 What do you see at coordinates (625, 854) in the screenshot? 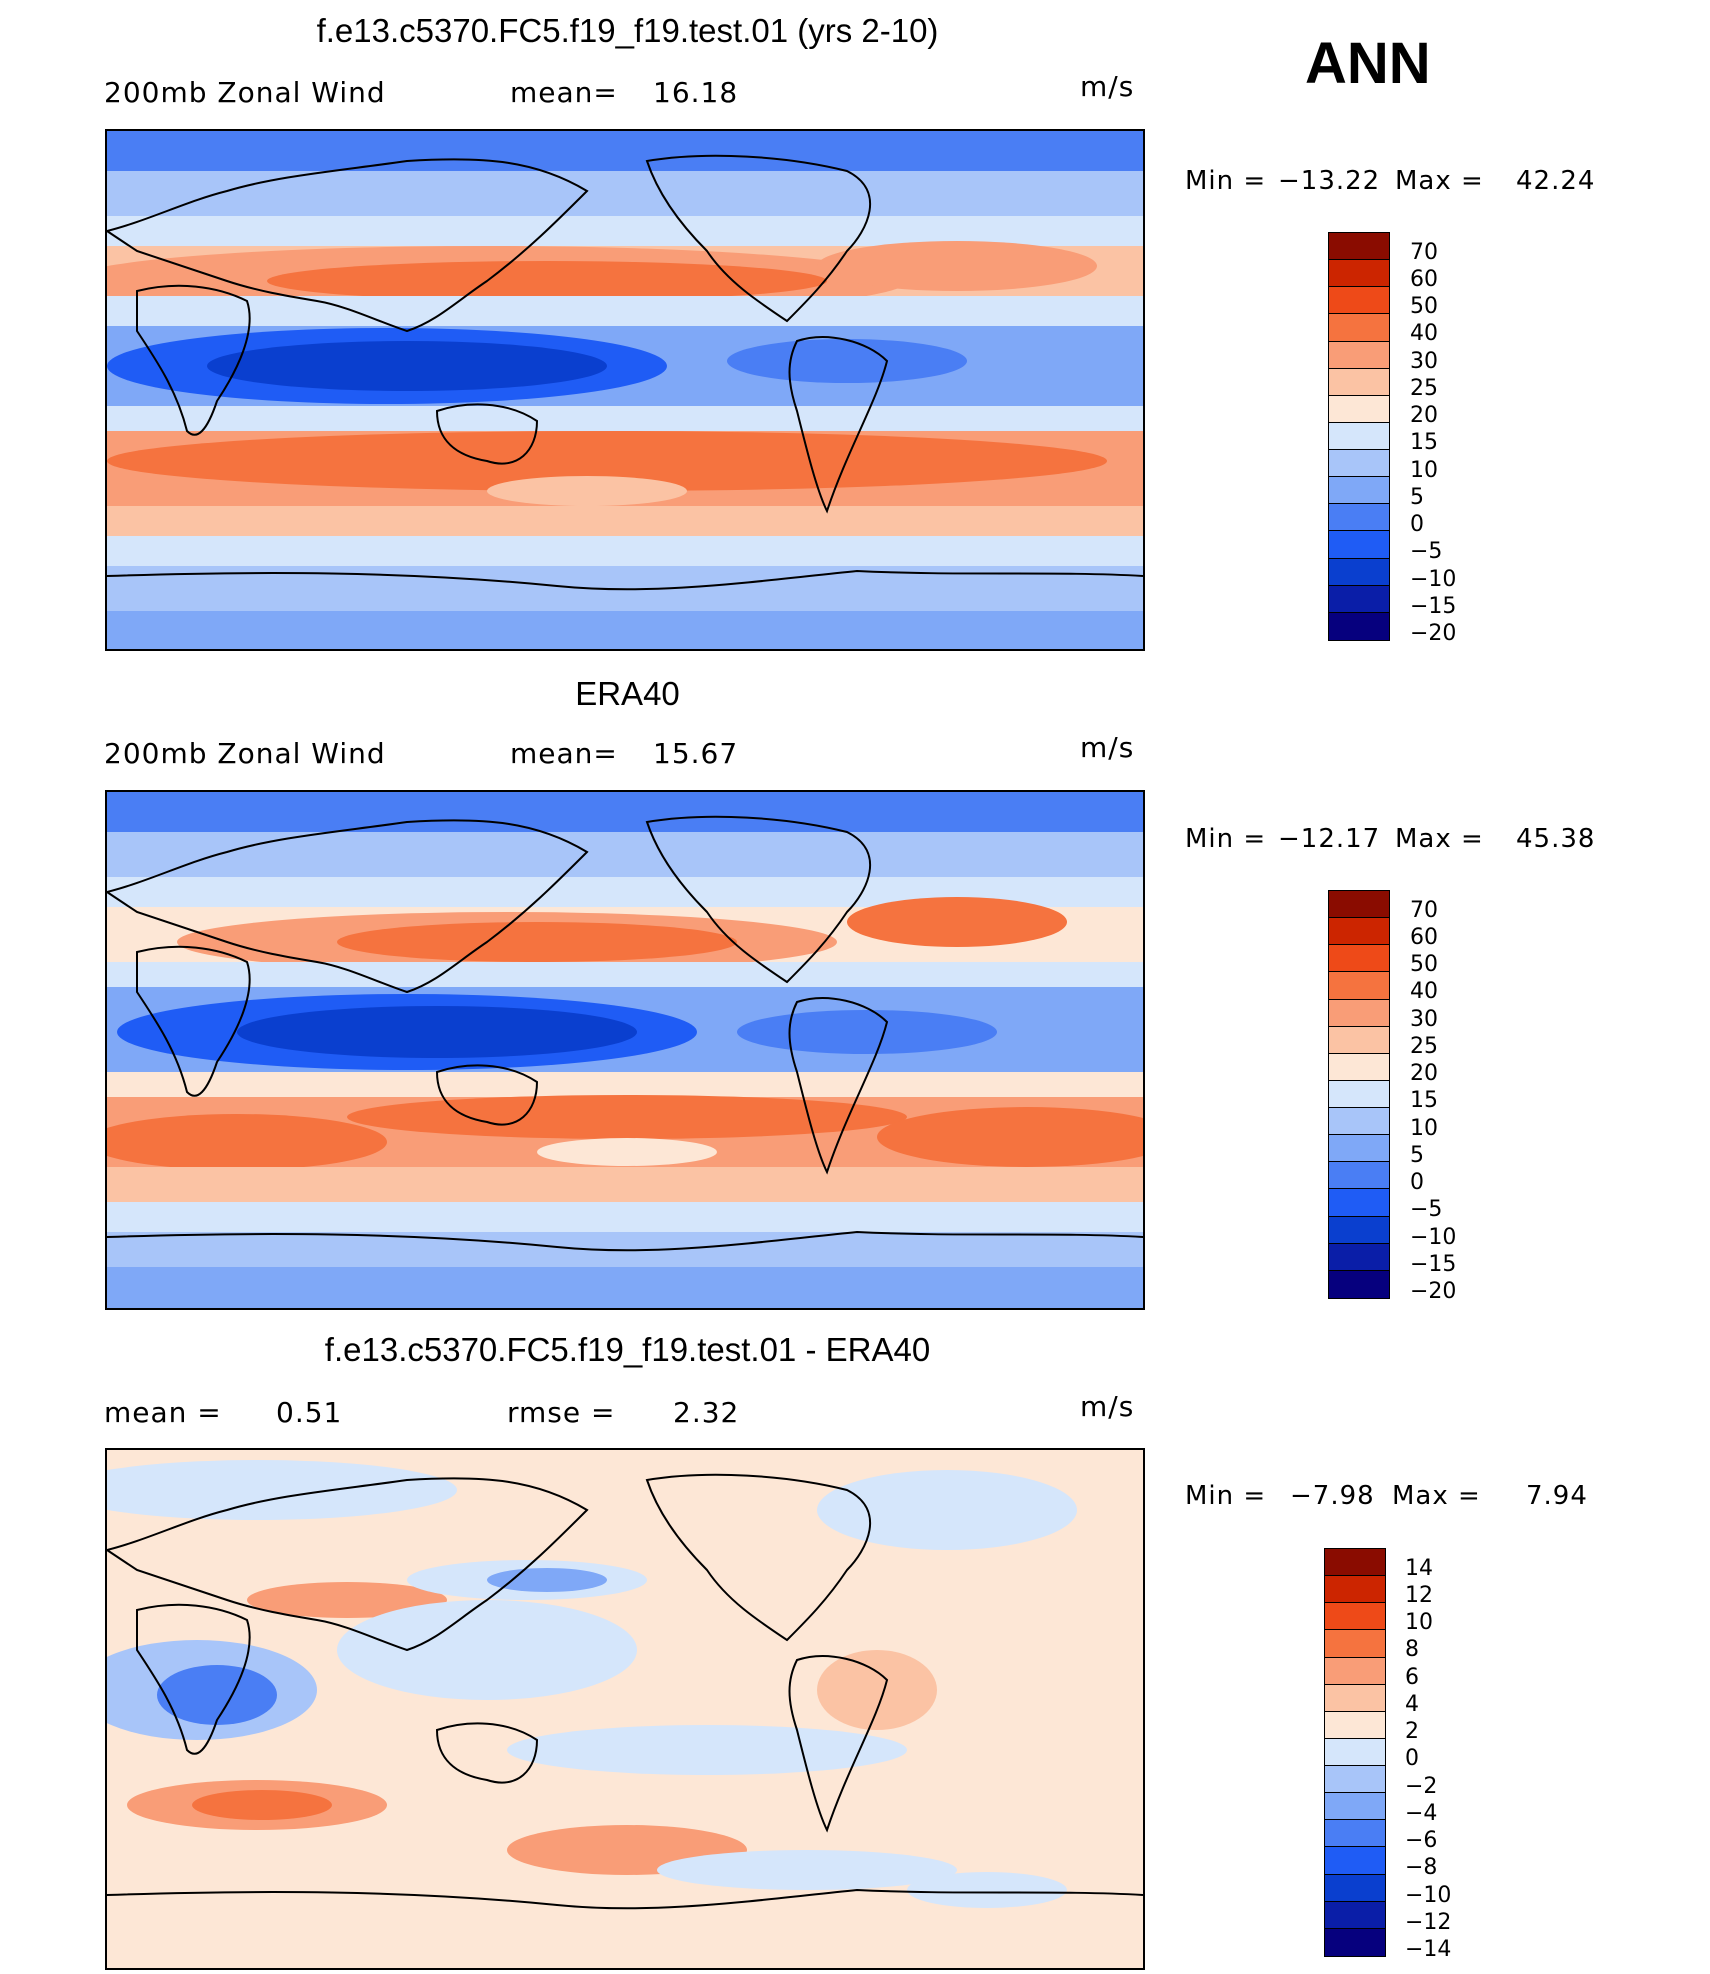
I see `band-arctic` at bounding box center [625, 854].